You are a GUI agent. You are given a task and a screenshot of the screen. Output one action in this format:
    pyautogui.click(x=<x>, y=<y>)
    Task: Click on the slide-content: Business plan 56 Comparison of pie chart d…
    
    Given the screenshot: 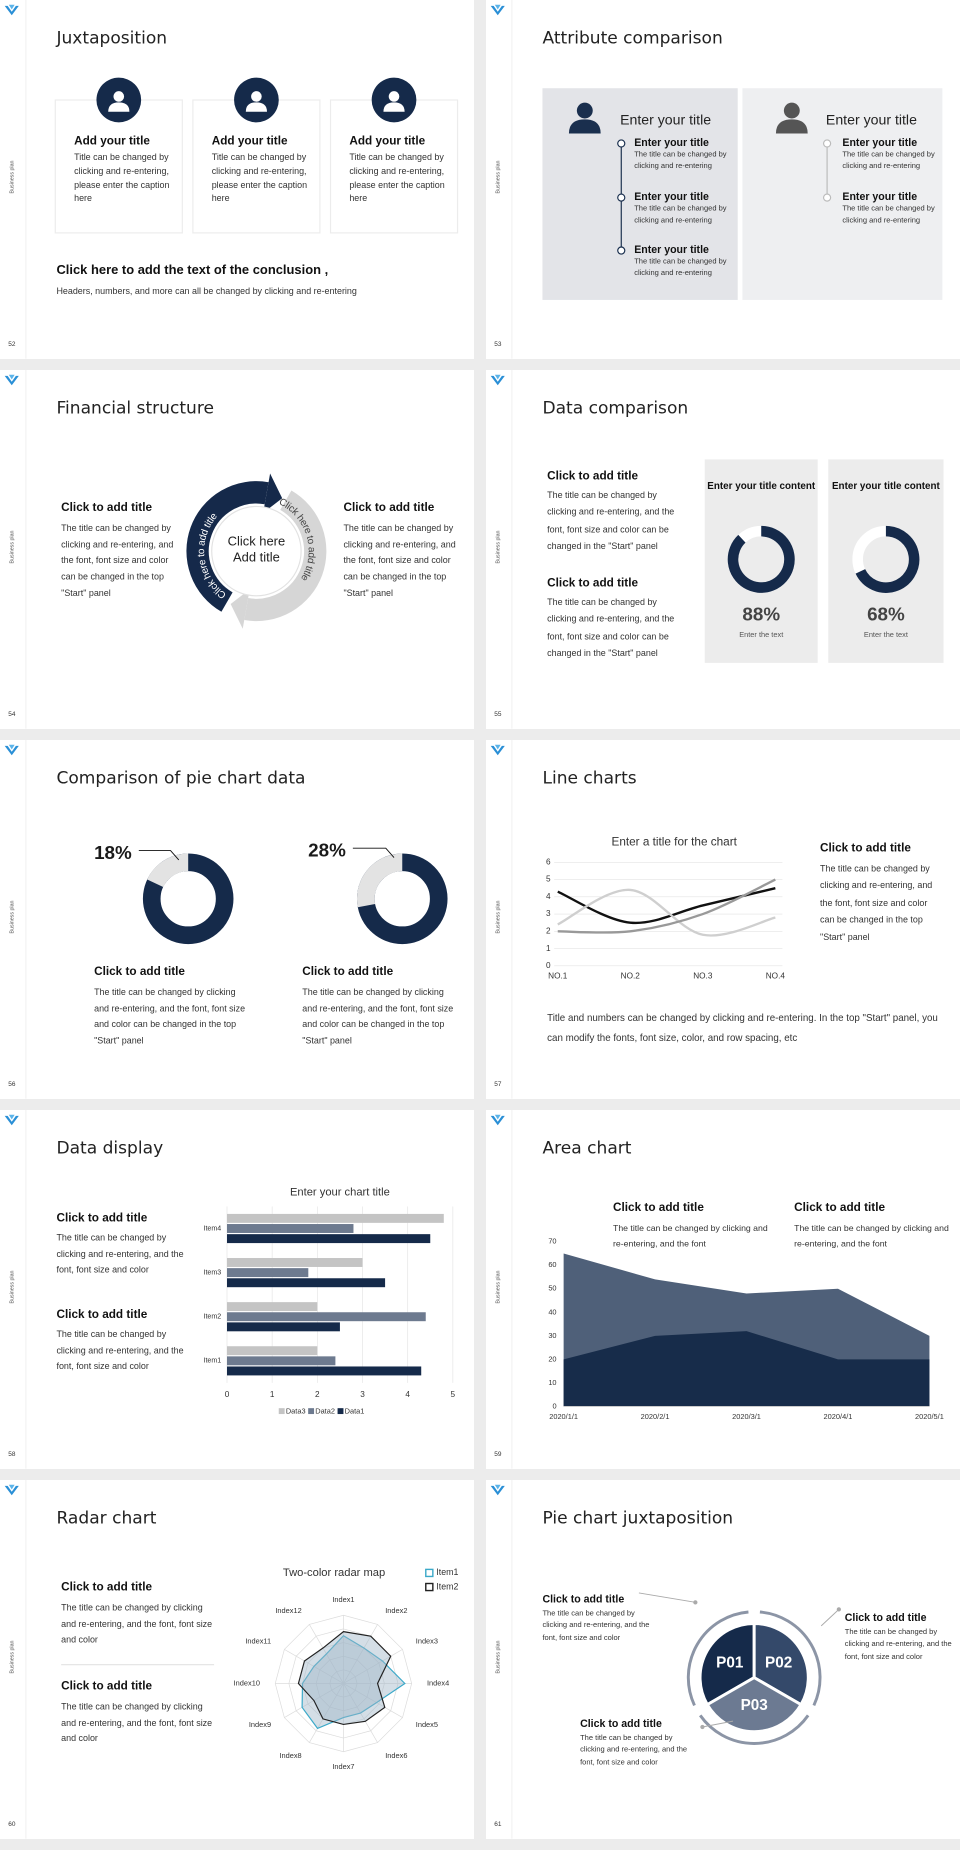 What is the action you would take?
    pyautogui.click(x=237, y=919)
    